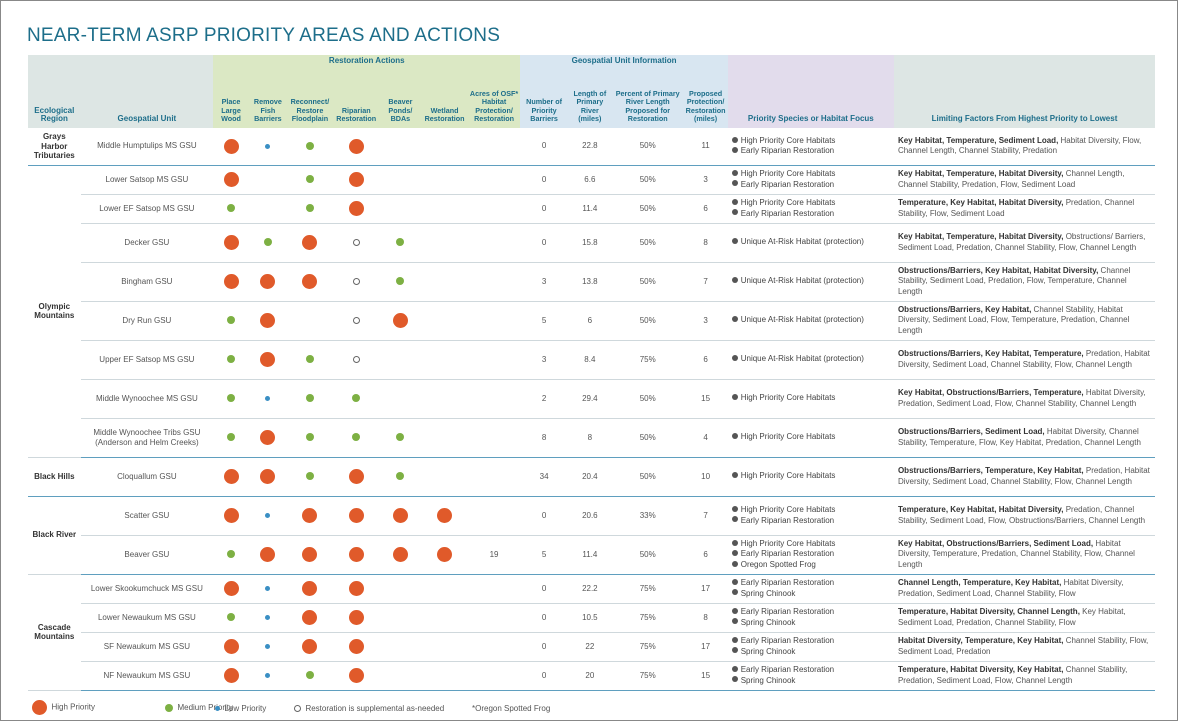 This screenshot has height=721, width=1178. Describe the element at coordinates (788, 476) in the screenshot. I see `species-label: High Priority Core Habitats` at that location.